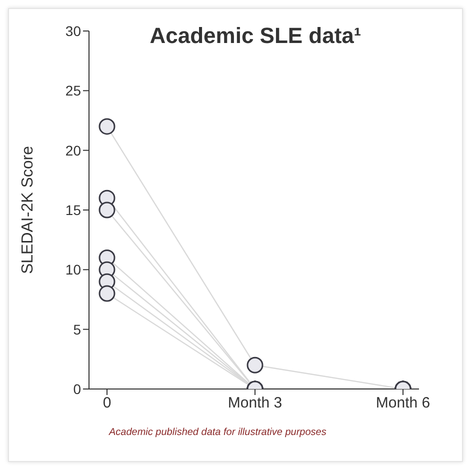  I want to click on text: Academic published data for illustrative purposes, so click(217, 432).